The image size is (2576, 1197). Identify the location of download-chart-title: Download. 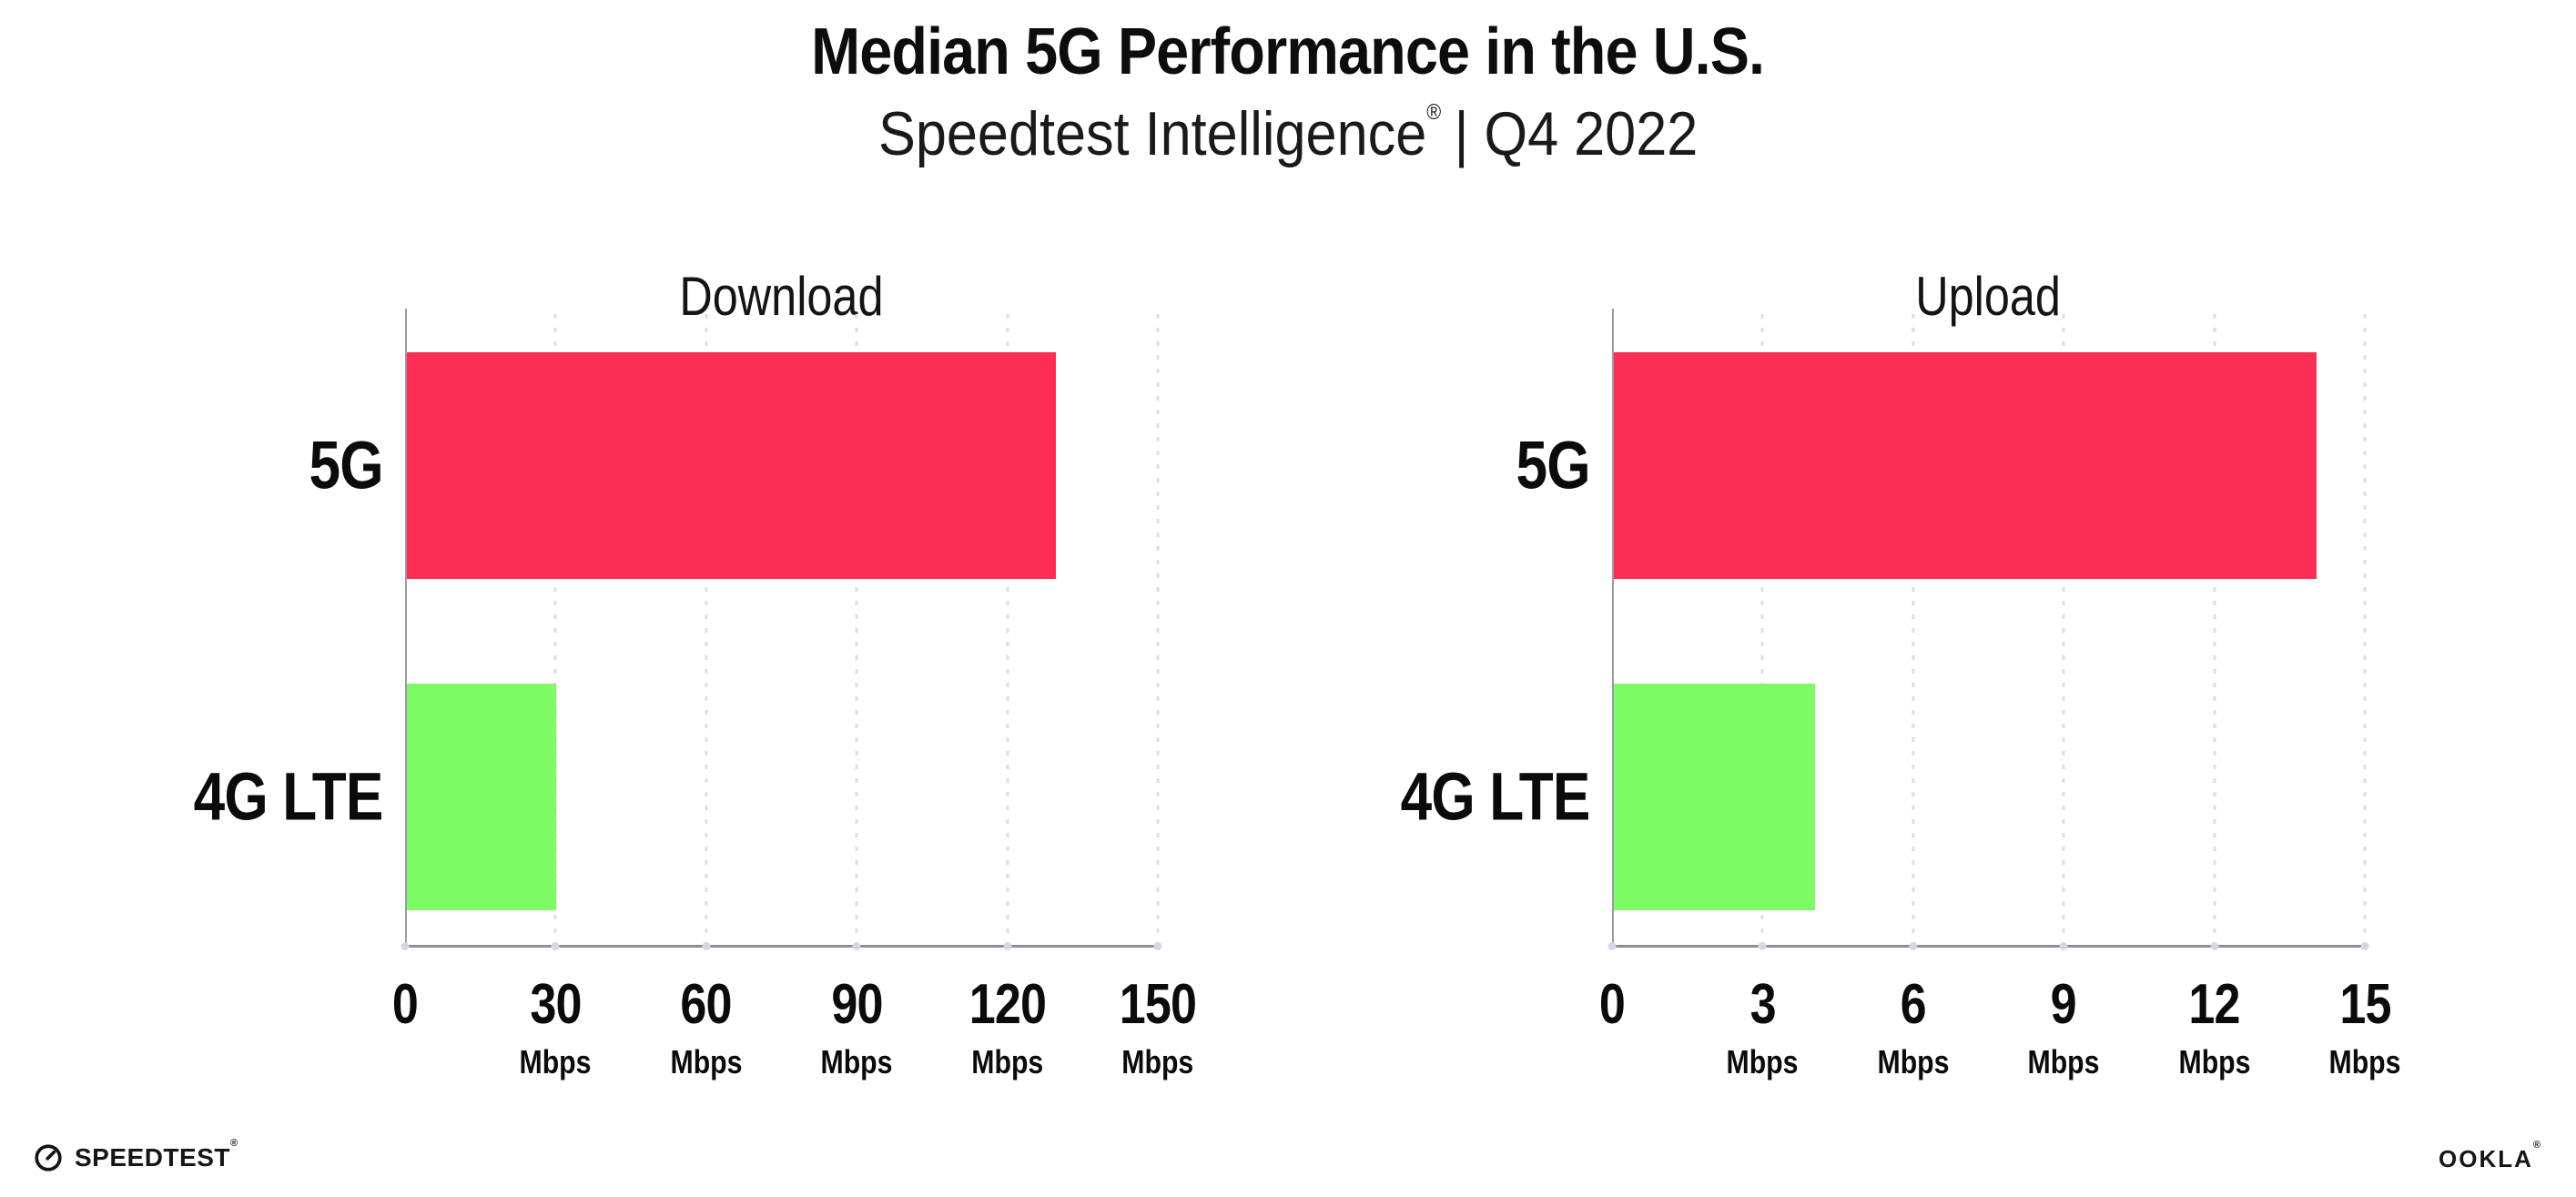
(781, 296).